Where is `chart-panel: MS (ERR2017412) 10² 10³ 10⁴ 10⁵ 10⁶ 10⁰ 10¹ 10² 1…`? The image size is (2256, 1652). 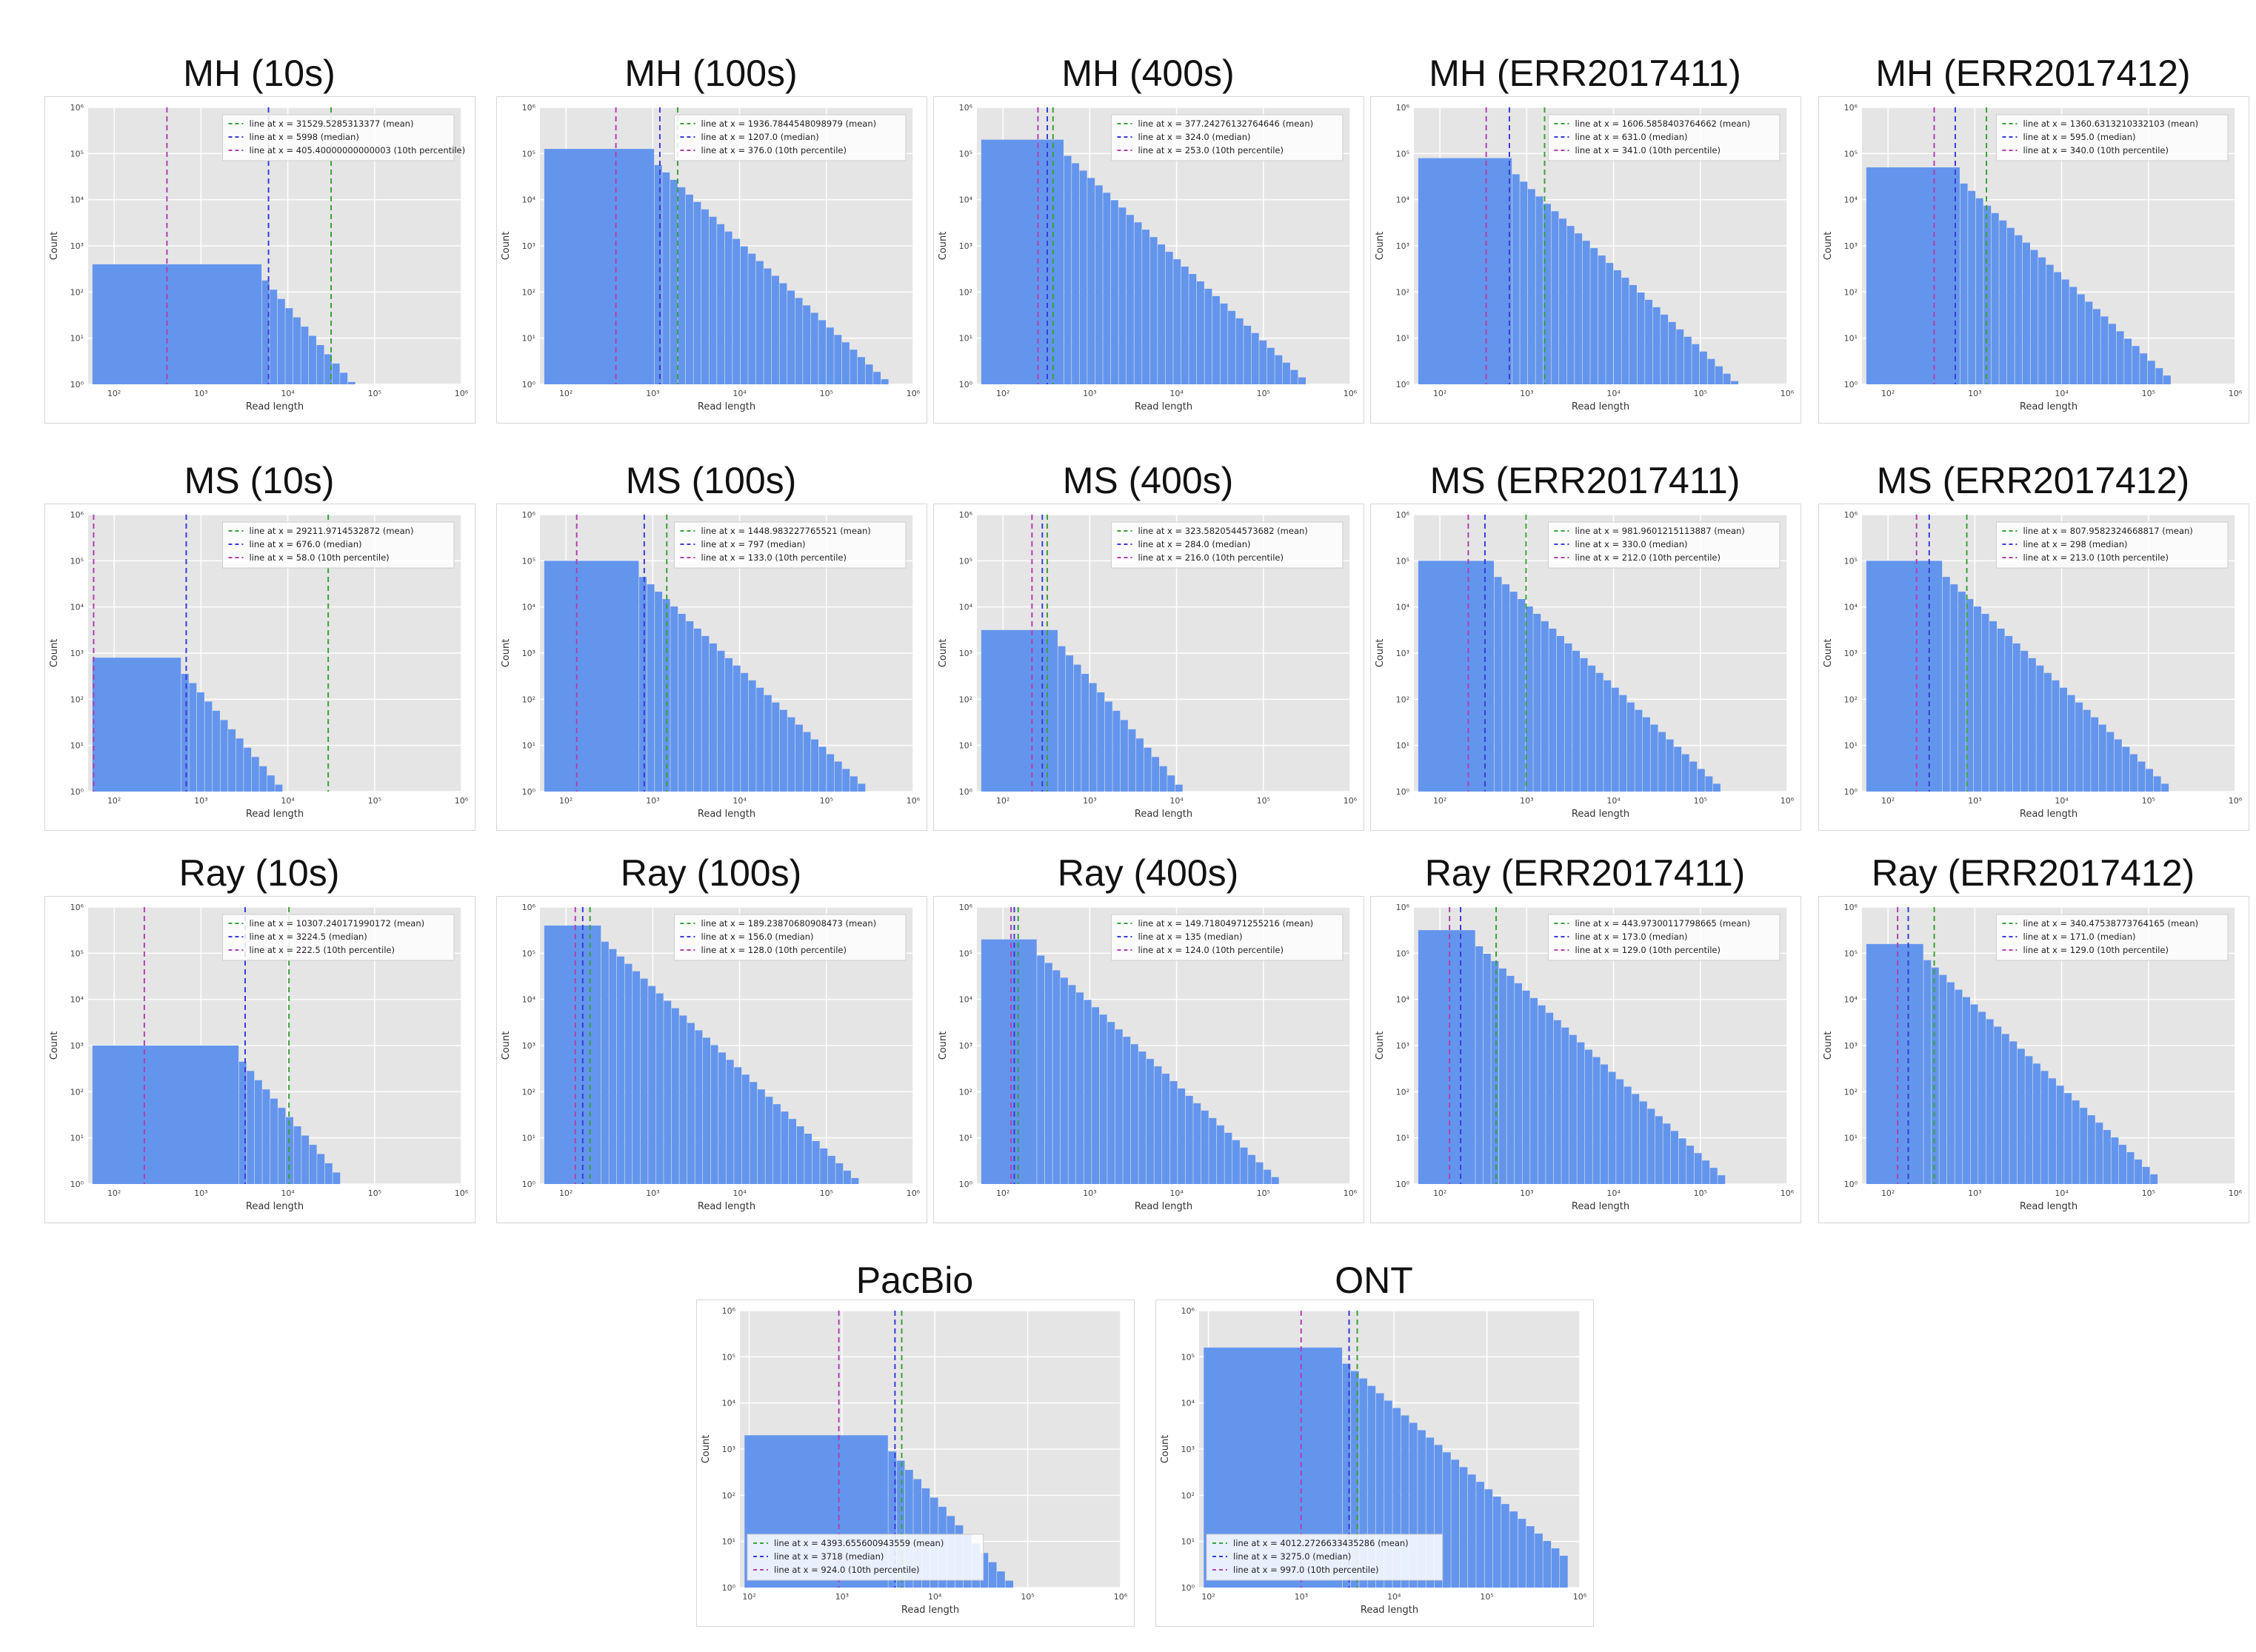 chart-panel: MS (ERR2017412) 10² 10³ 10⁴ 10⁵ 10⁶ 10⁰ 10¹ 10² 1… is located at coordinates (2033, 645).